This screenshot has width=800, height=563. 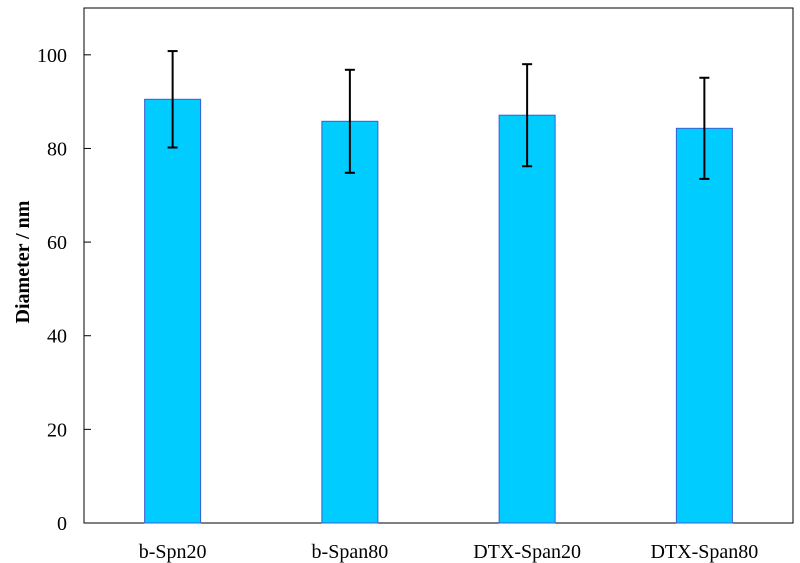 I want to click on y-tick-label: 0, so click(x=62, y=524).